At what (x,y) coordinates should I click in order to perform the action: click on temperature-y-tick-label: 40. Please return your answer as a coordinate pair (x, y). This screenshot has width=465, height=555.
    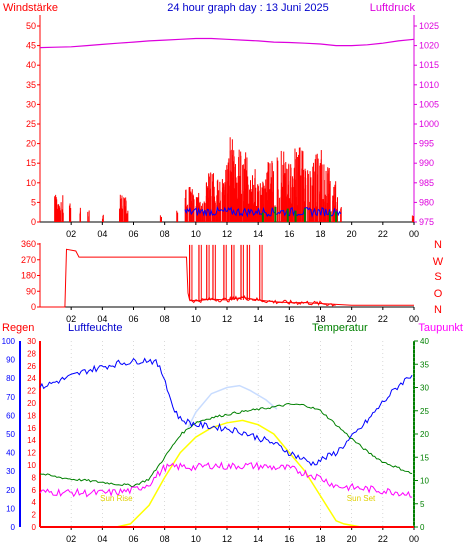
    Looking at the image, I should click on (424, 341).